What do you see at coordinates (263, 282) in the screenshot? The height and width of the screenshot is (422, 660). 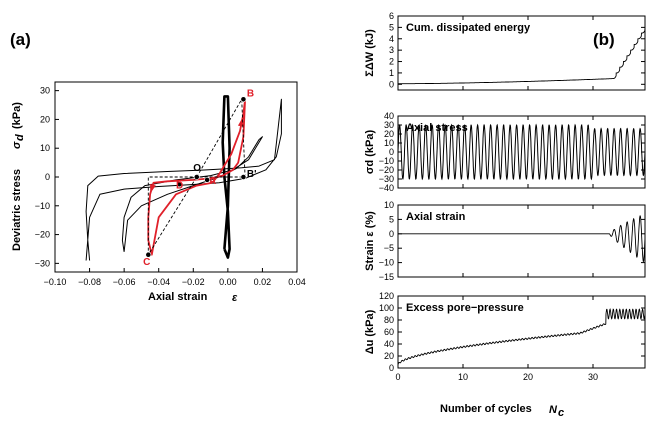 I see `panel-a-xtick-label: 0.02` at bounding box center [263, 282].